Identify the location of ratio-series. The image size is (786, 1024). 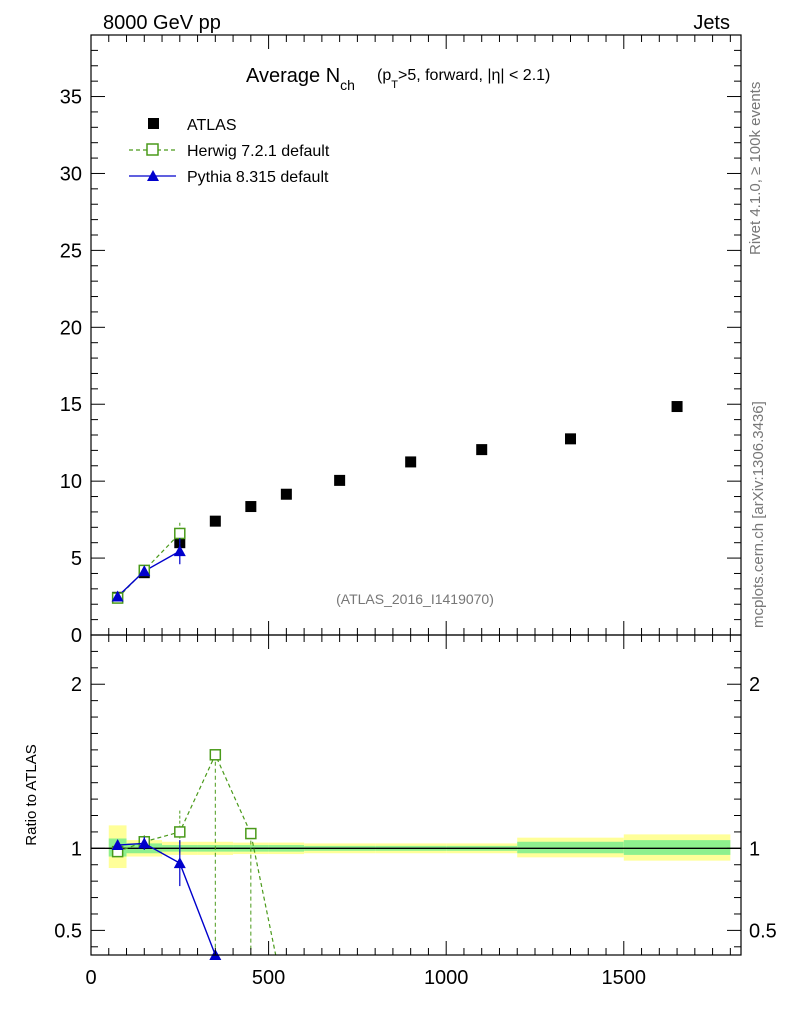
(194, 854).